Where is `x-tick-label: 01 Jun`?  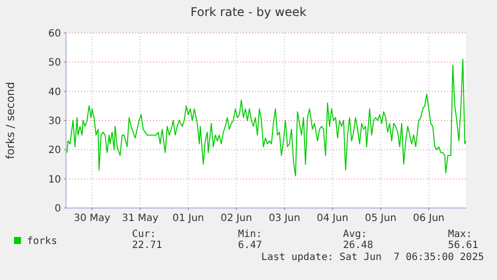
x-tick-label: 01 Jun is located at coordinates (188, 218).